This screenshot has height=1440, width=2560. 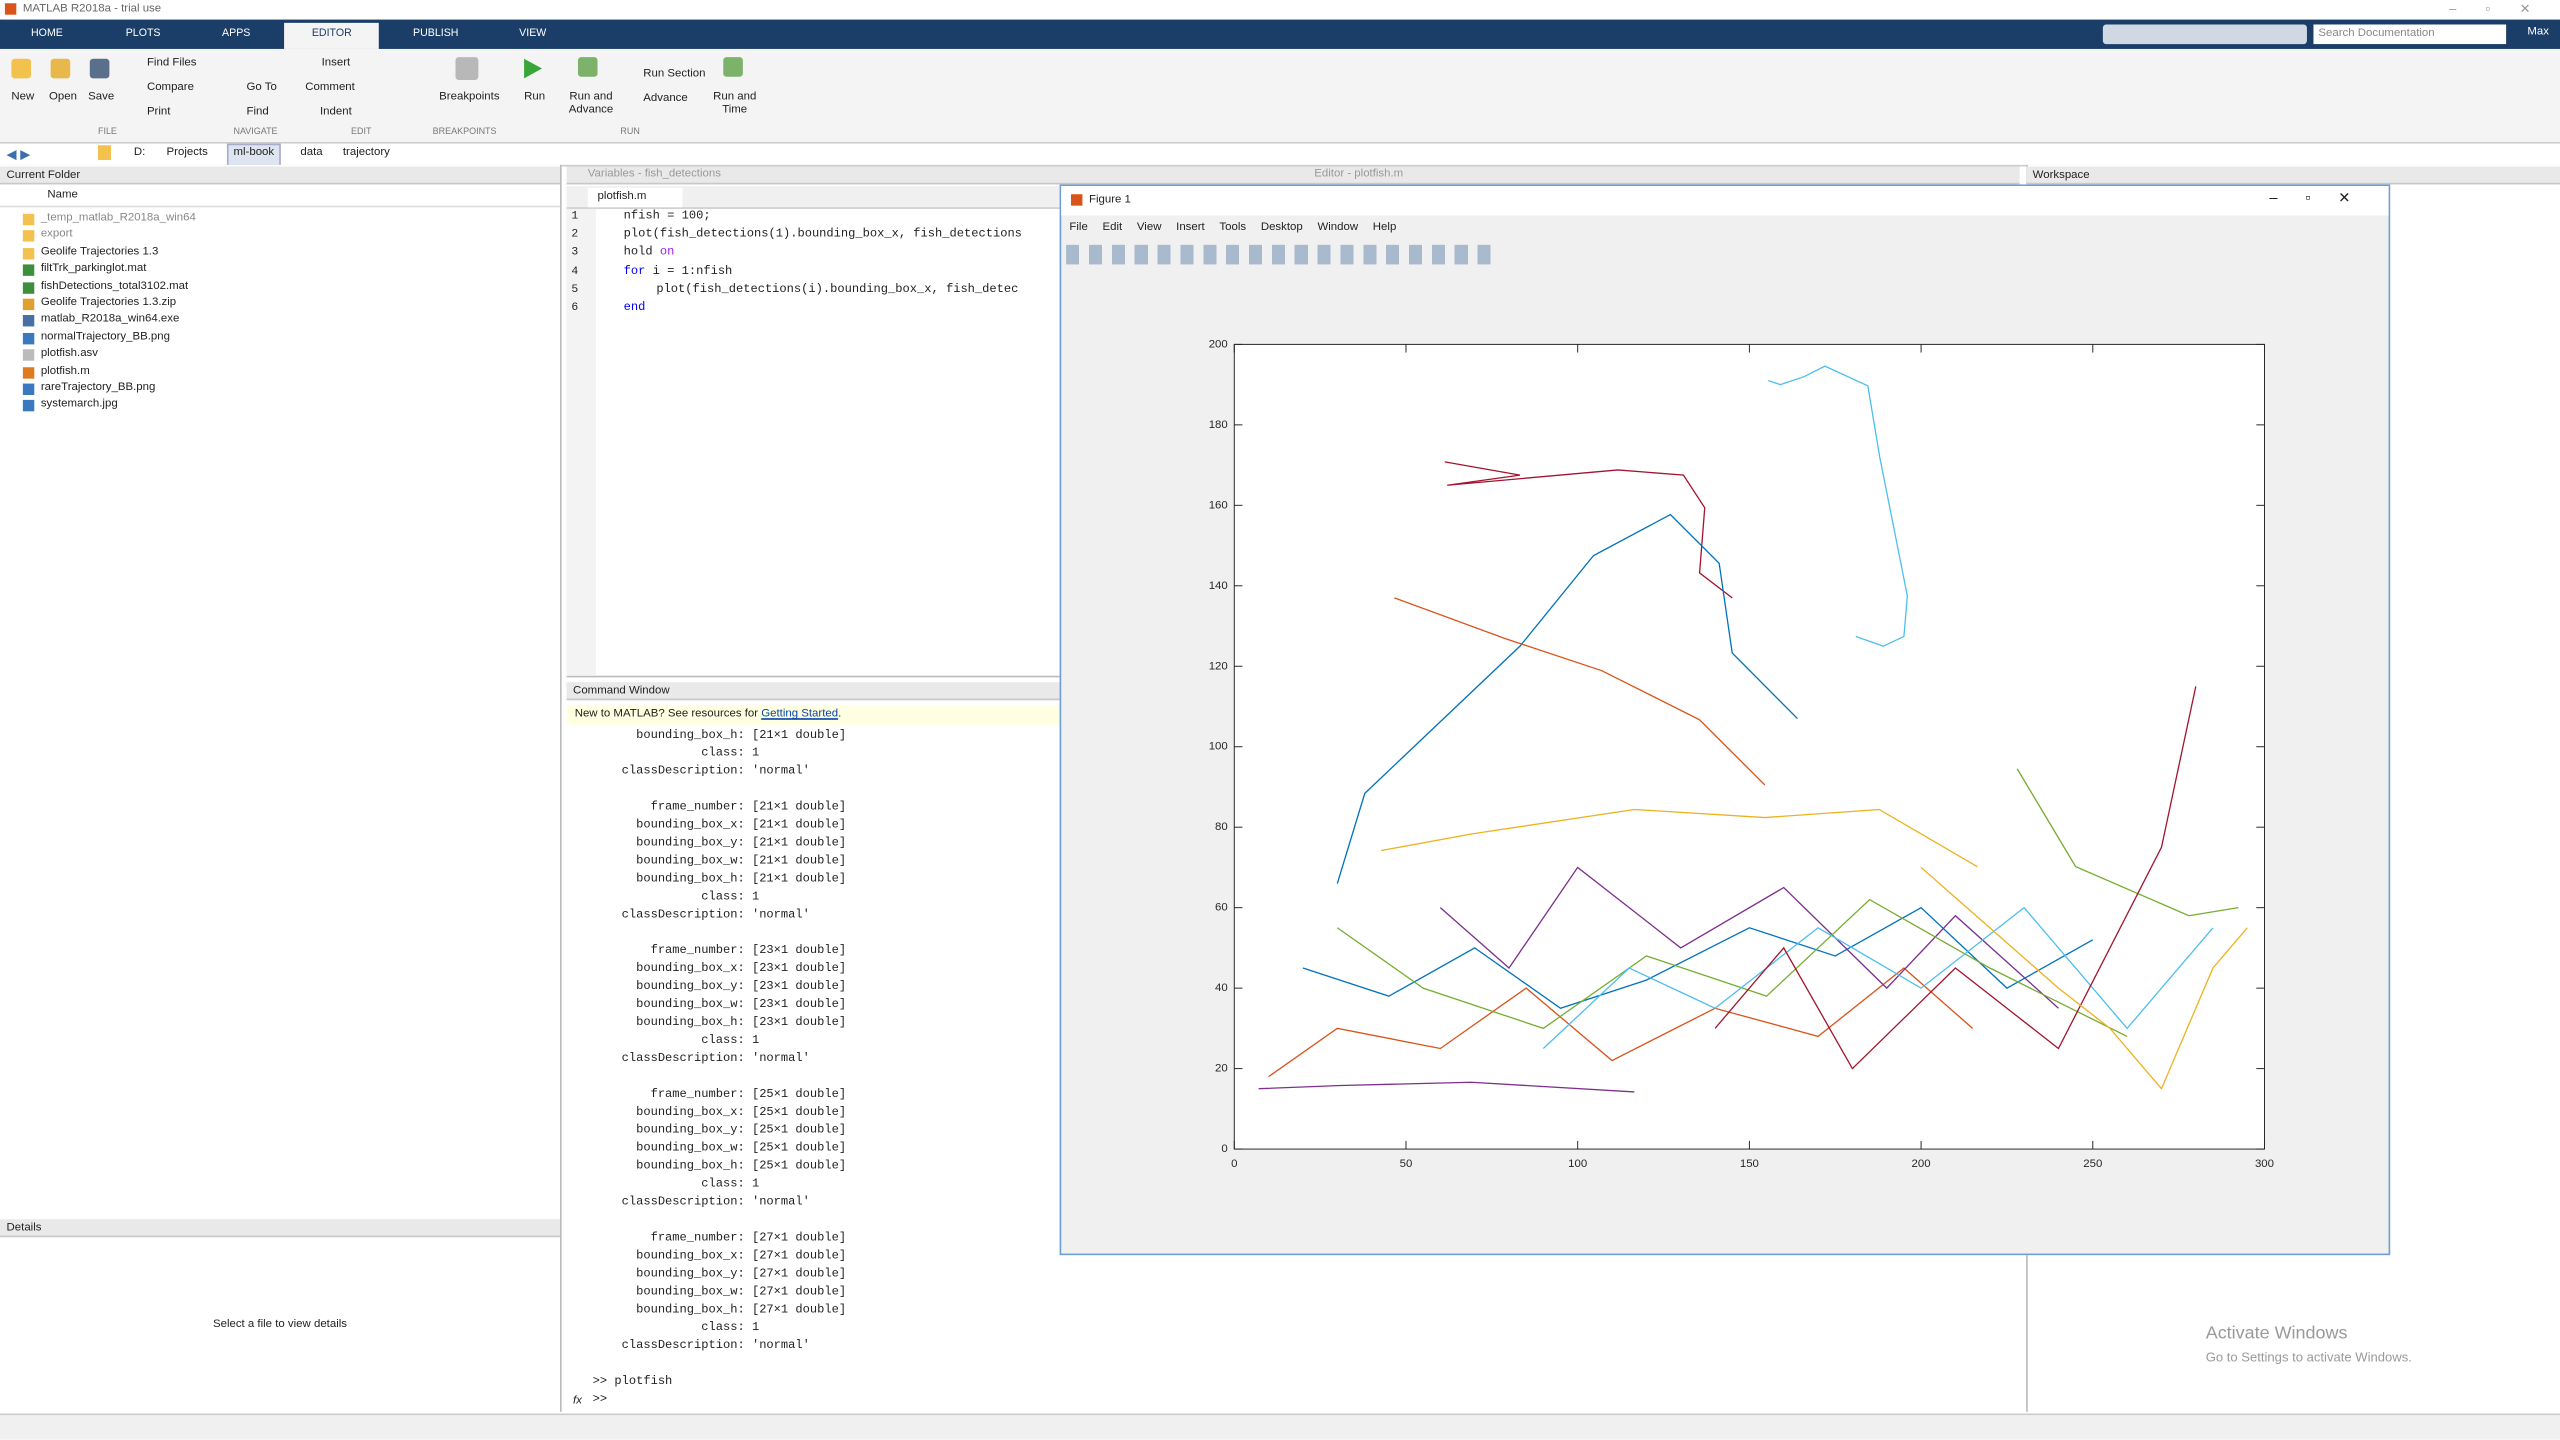 What do you see at coordinates (158, 112) in the screenshot?
I see `ribbon-button: Print` at bounding box center [158, 112].